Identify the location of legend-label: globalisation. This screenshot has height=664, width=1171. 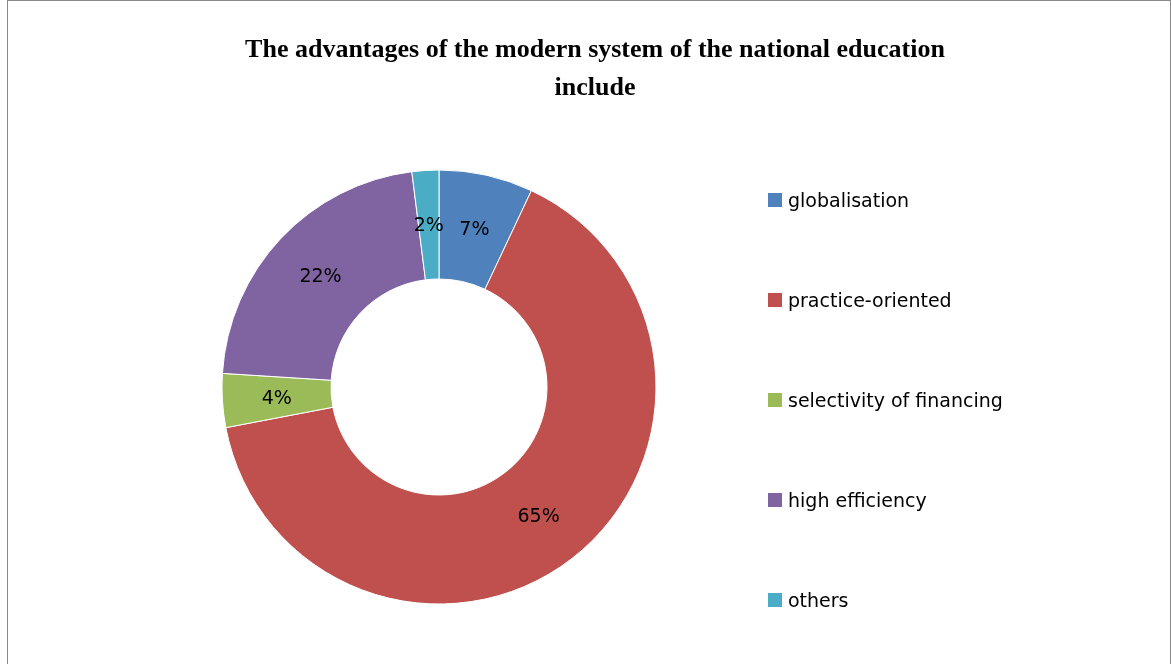
(849, 199).